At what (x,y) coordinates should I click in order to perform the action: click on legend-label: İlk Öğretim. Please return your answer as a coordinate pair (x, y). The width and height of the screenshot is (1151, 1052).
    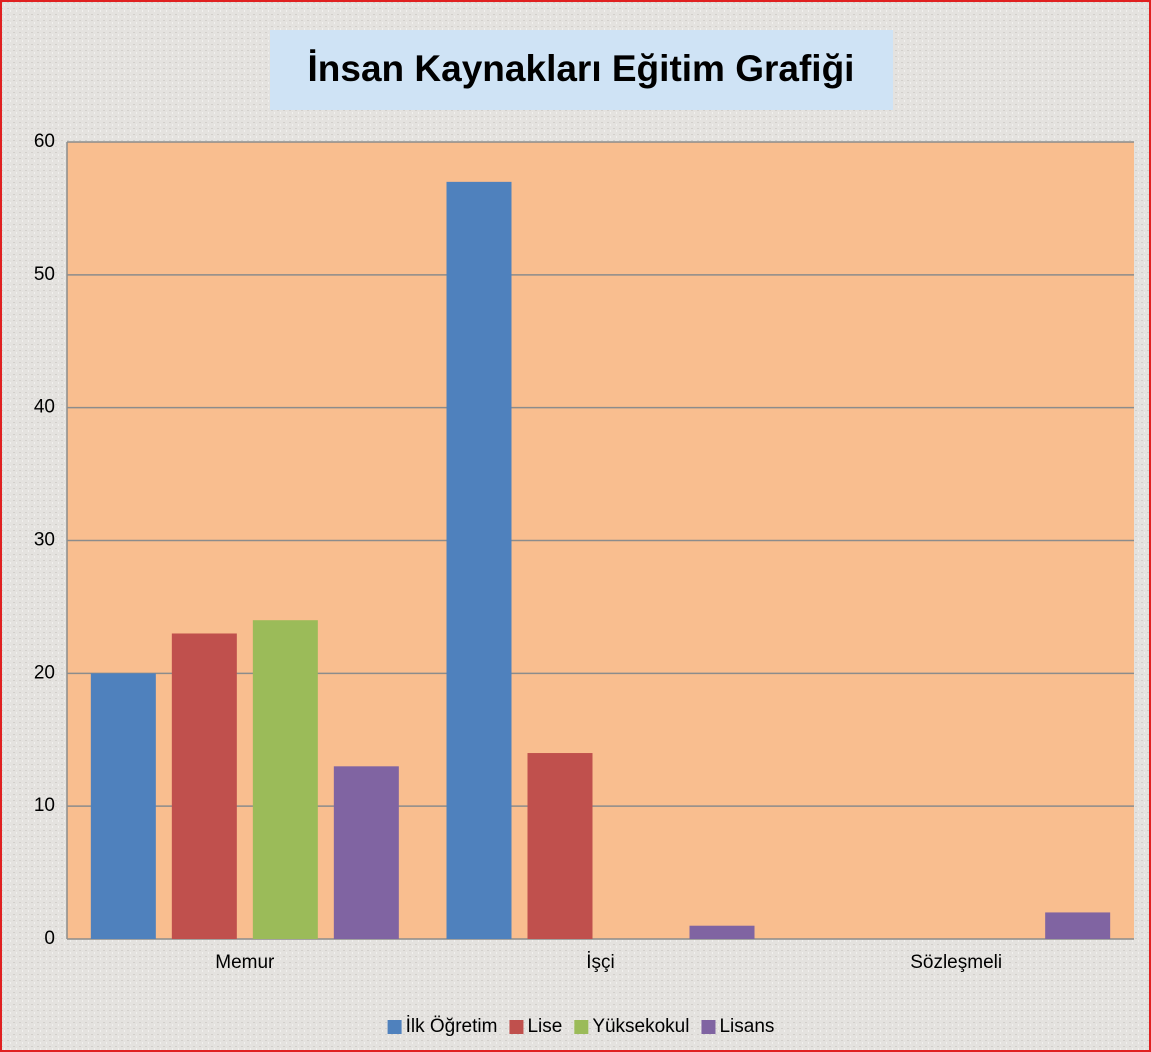
    Looking at the image, I should click on (452, 1026).